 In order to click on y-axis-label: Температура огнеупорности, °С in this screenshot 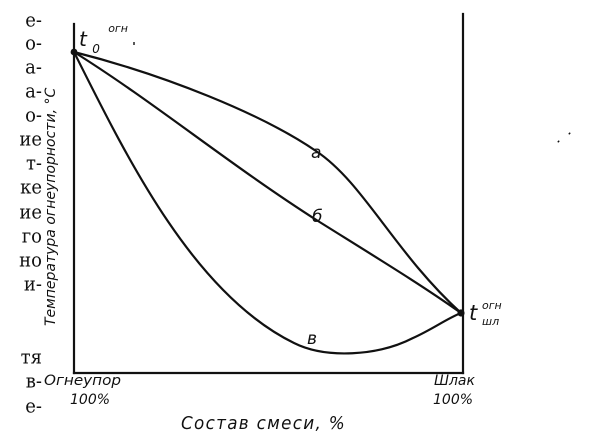, I will do `click(51, 207)`.